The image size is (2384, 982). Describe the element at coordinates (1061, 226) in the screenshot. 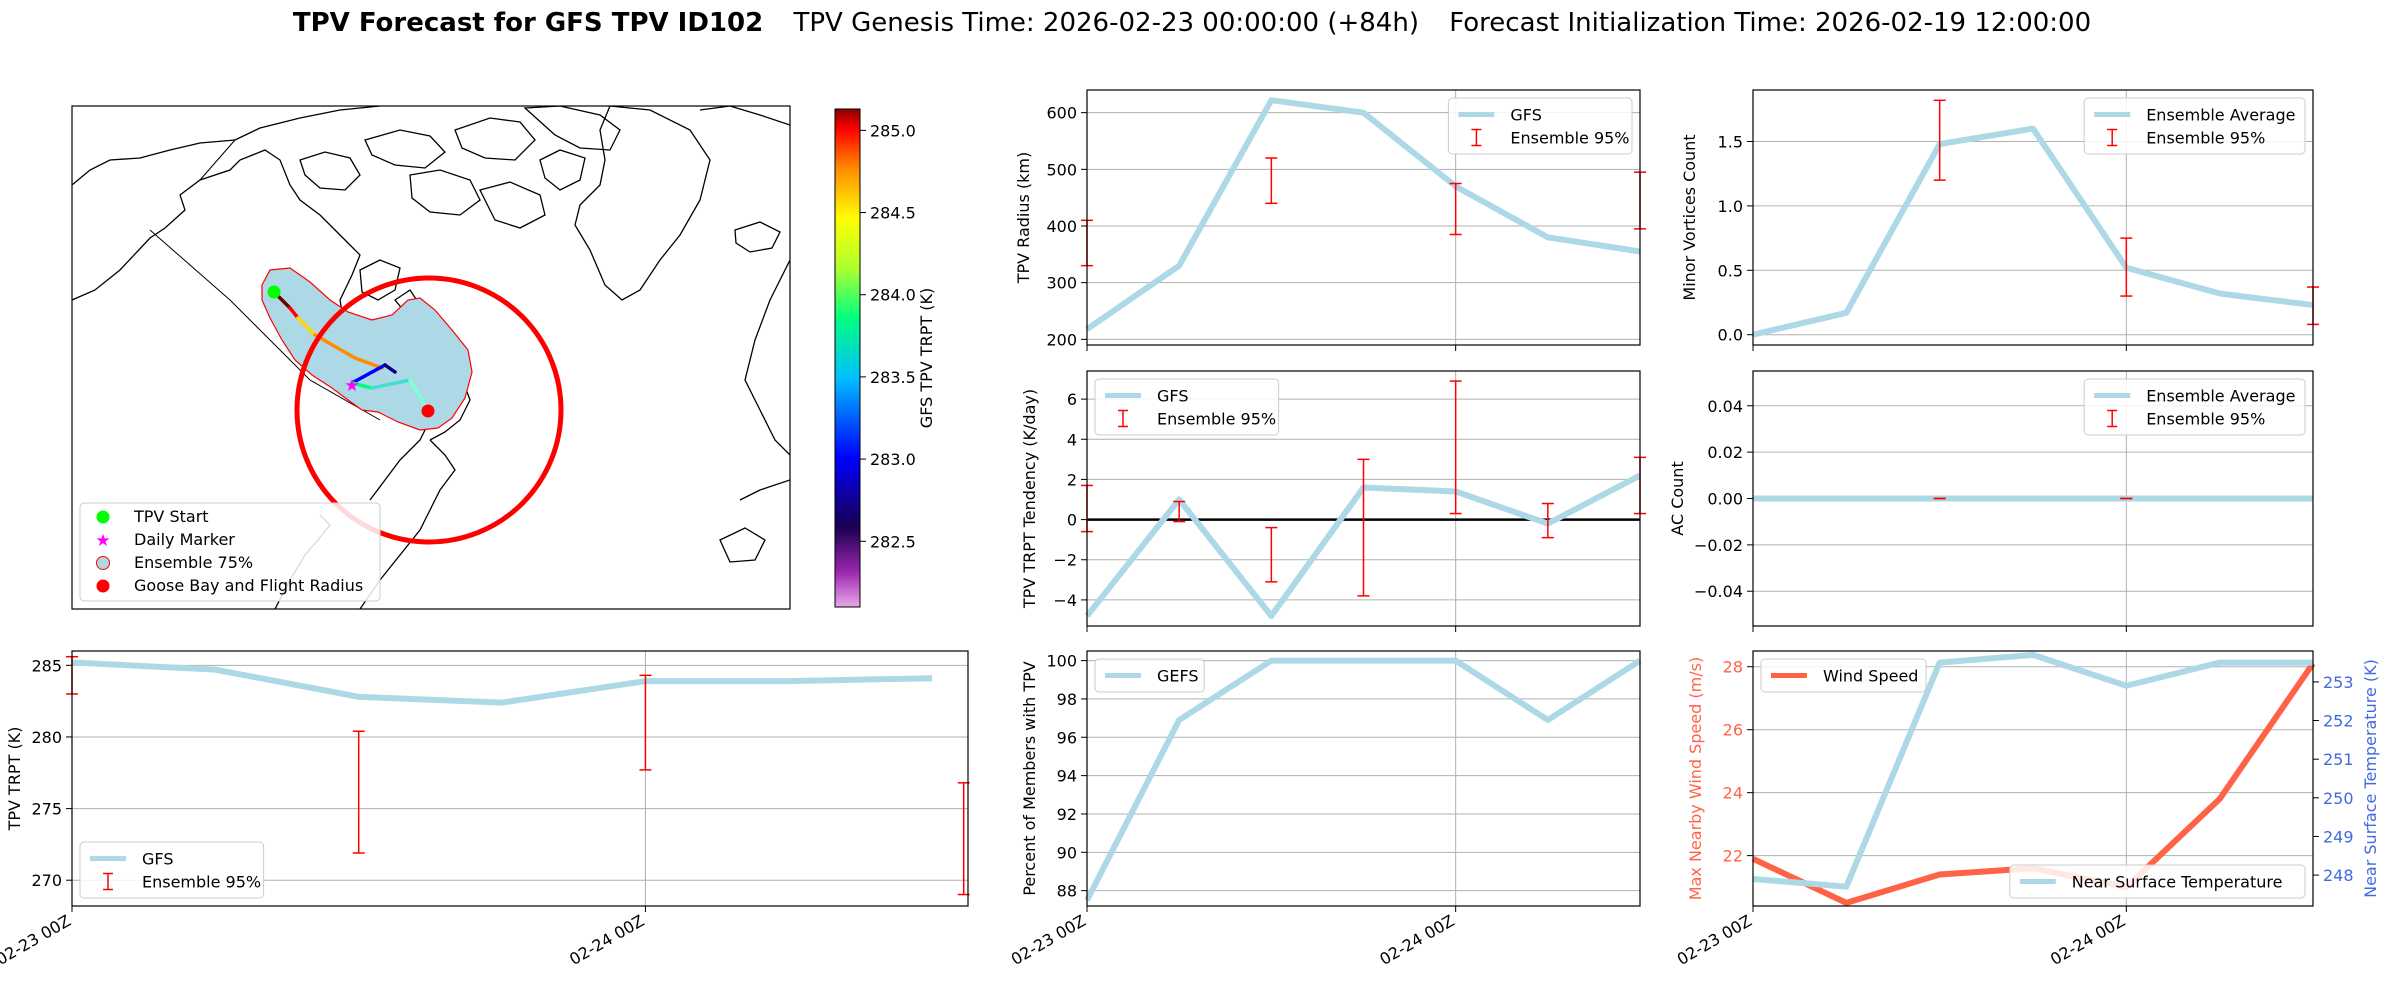

I see `y-tick-label: 400` at that location.